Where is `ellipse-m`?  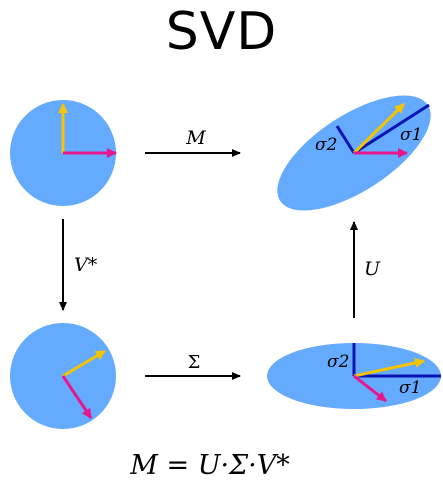 ellipse-m is located at coordinates (354, 153).